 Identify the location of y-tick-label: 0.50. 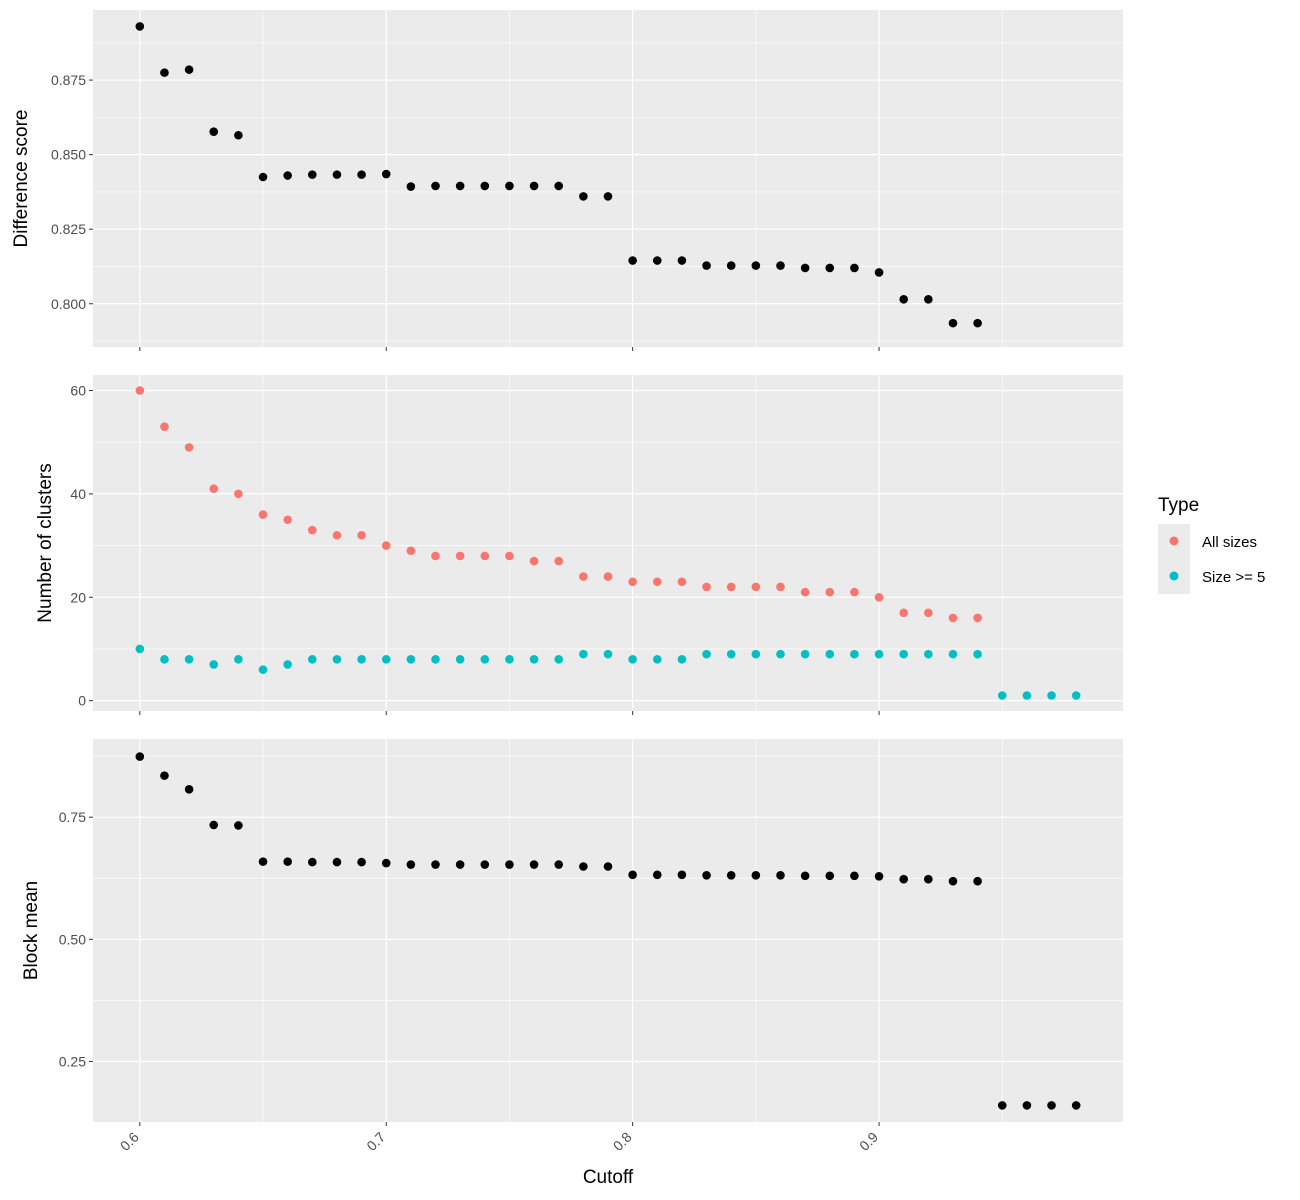
(72, 939).